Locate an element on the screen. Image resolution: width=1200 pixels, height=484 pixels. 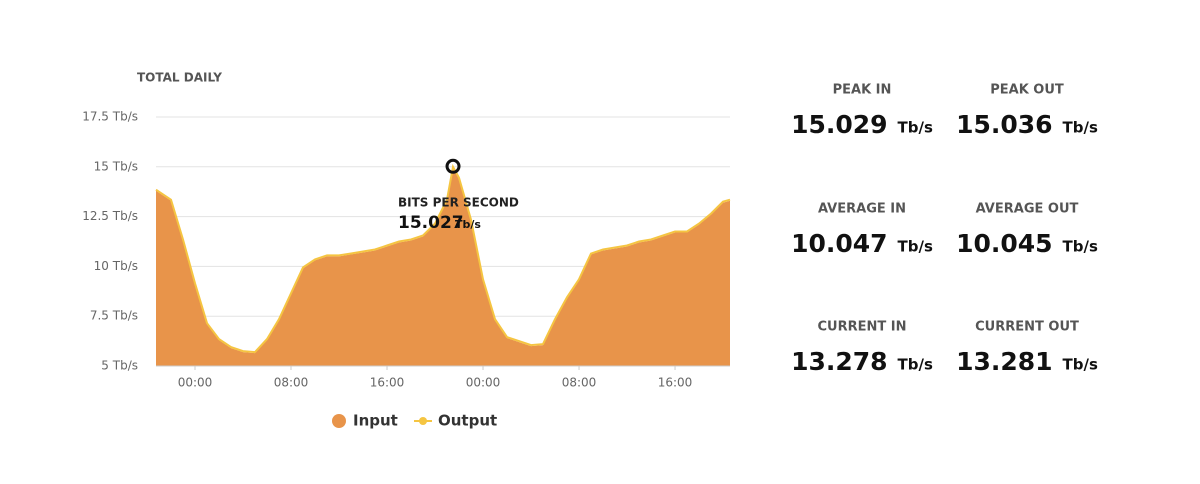
y-tick-label: 10 Tb/s is located at coordinates (116, 266).